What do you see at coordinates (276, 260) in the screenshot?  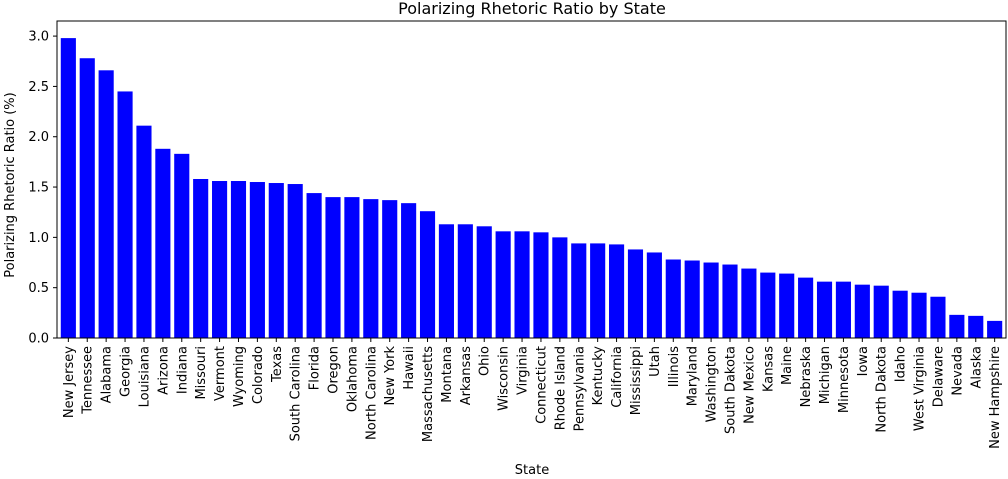 I see `bar-texas` at bounding box center [276, 260].